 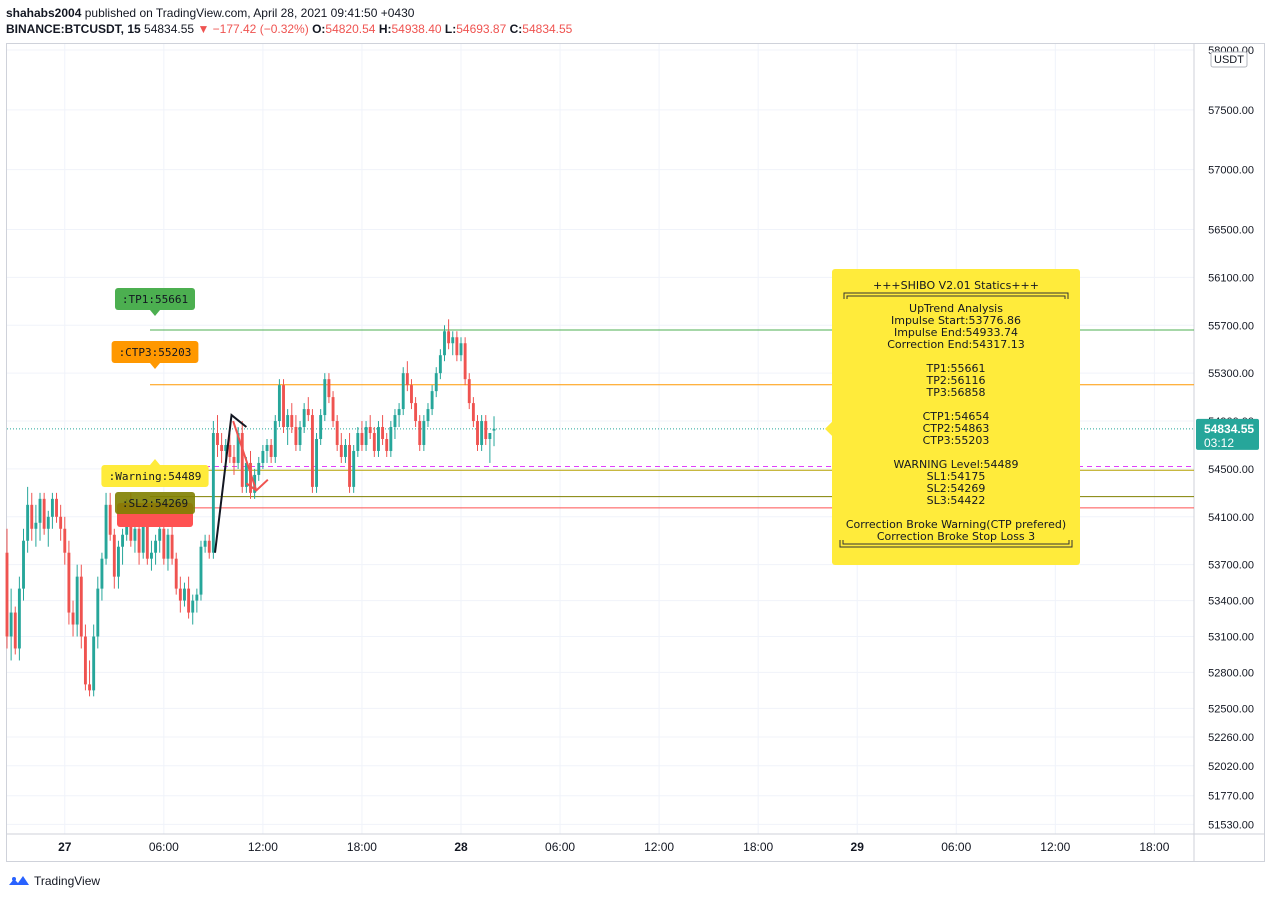 What do you see at coordinates (1229, 429) in the screenshot?
I see `last-price-tag-value: 54834.55` at bounding box center [1229, 429].